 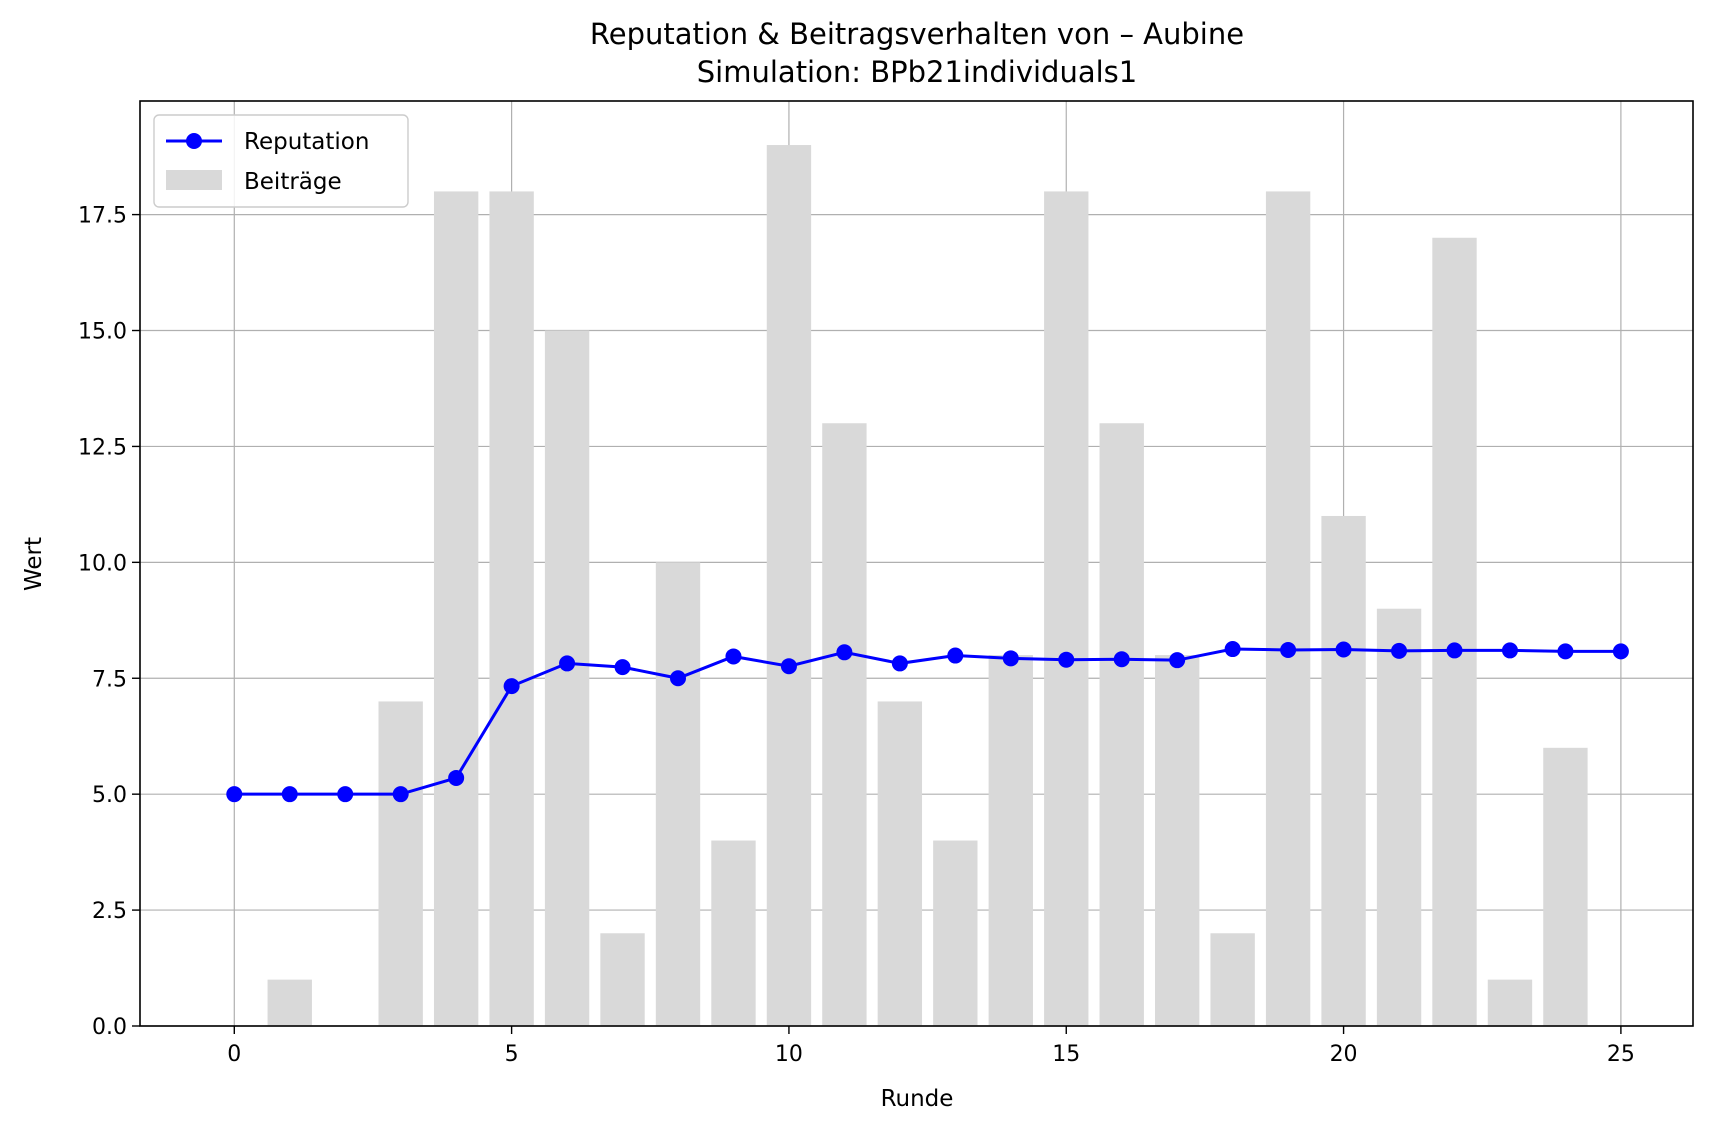 I want to click on x-axis-label: Runde, so click(x=917, y=1099).